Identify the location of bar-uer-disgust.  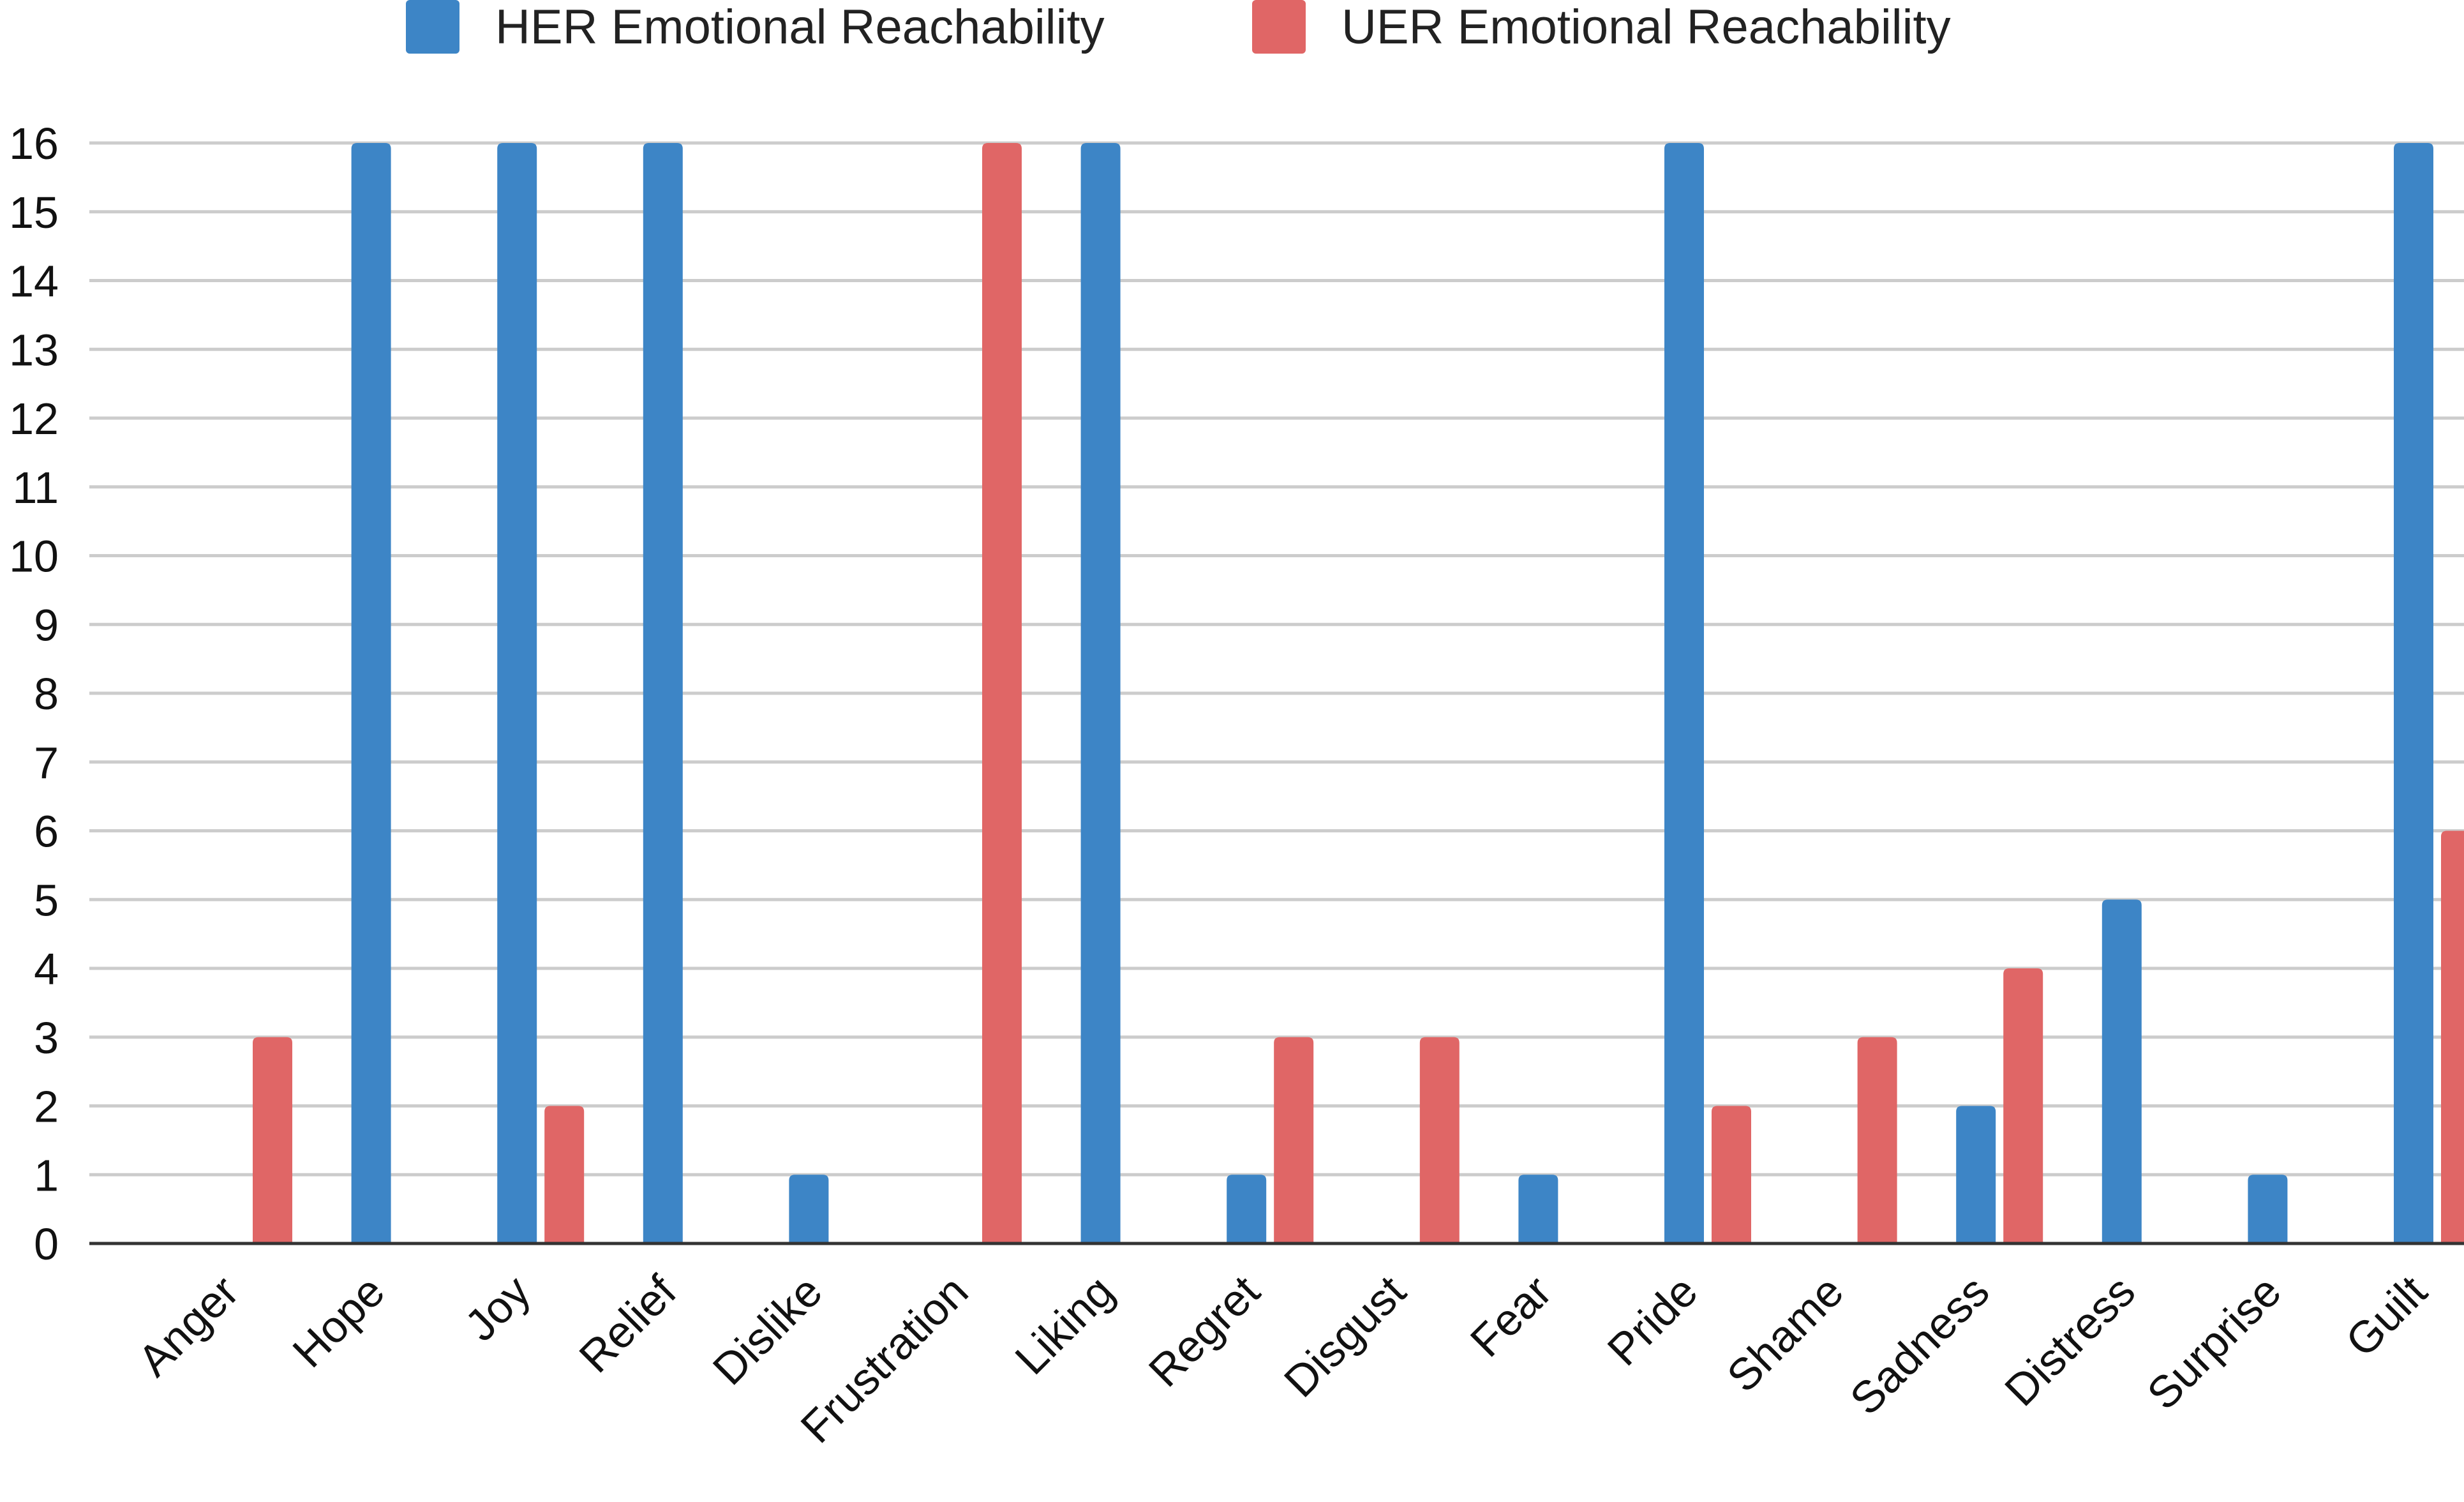
(1439, 1140).